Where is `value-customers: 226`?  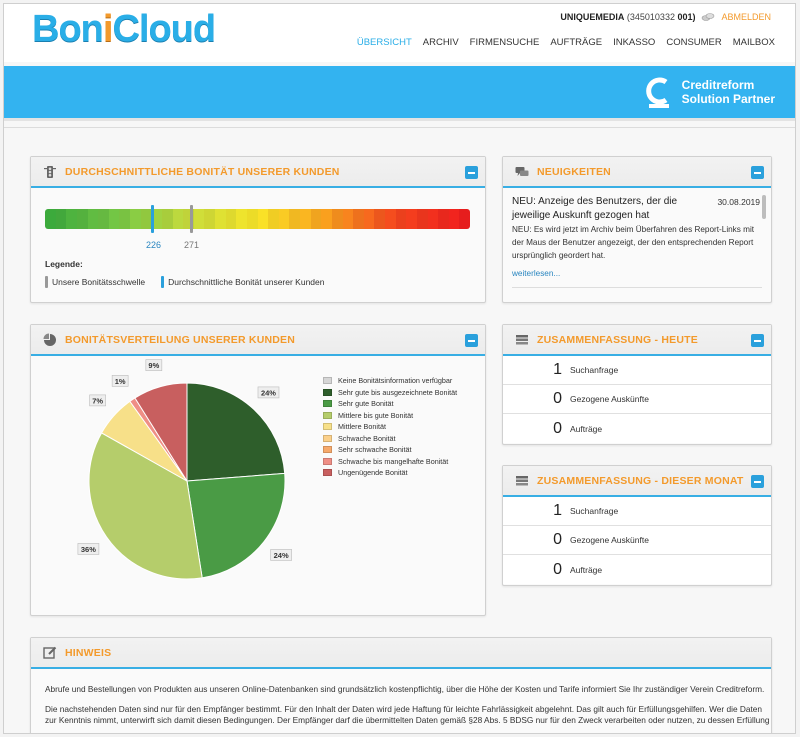
value-customers: 226 is located at coordinates (154, 245).